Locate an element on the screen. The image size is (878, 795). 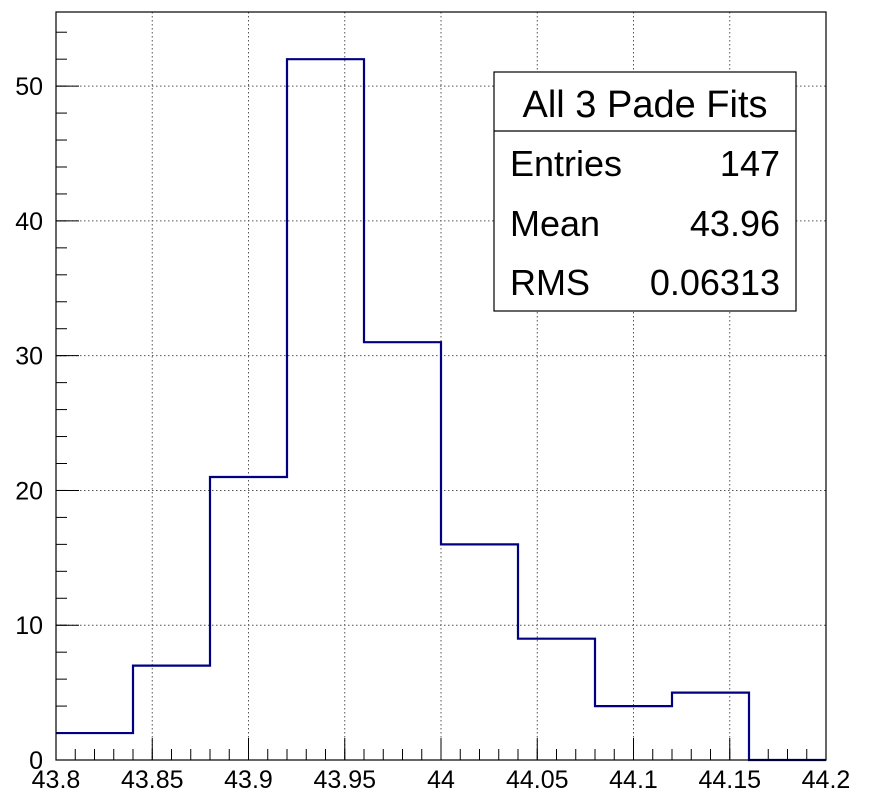
stats-box-frame is located at coordinates (645, 191).